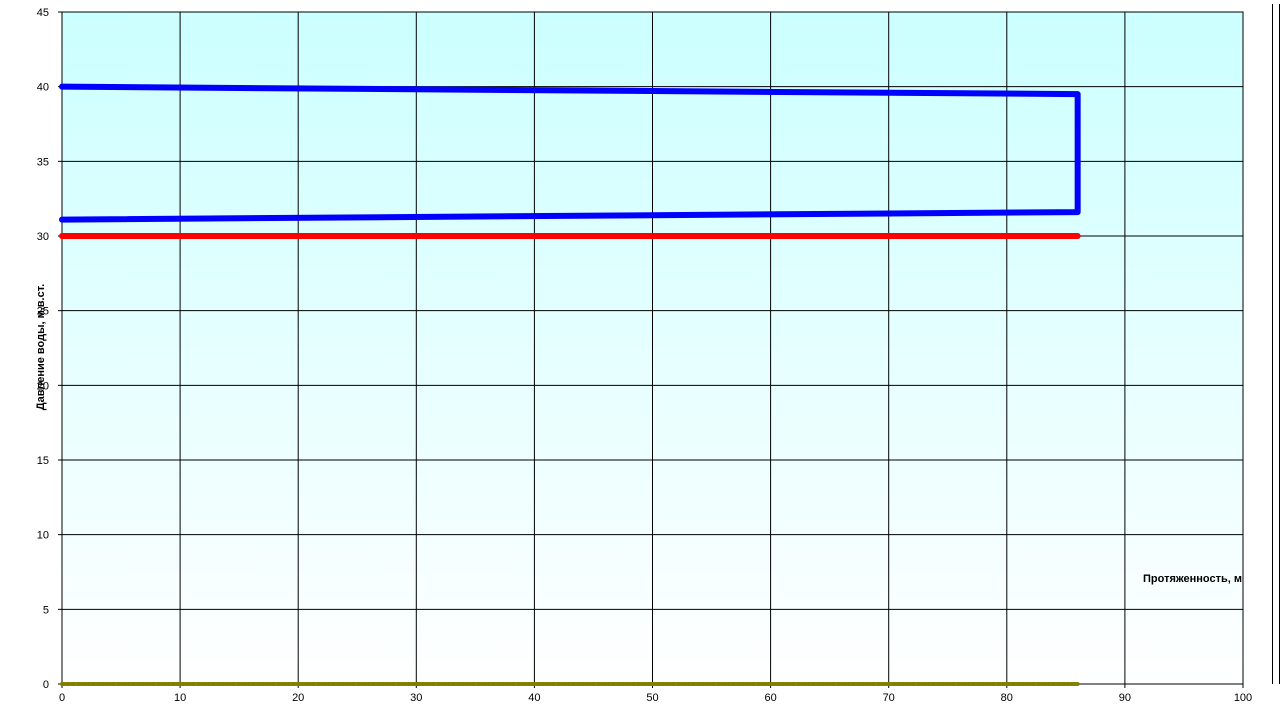 This screenshot has height=706, width=1288. Describe the element at coordinates (416, 698) in the screenshot. I see `x-tick-label: 30` at that location.